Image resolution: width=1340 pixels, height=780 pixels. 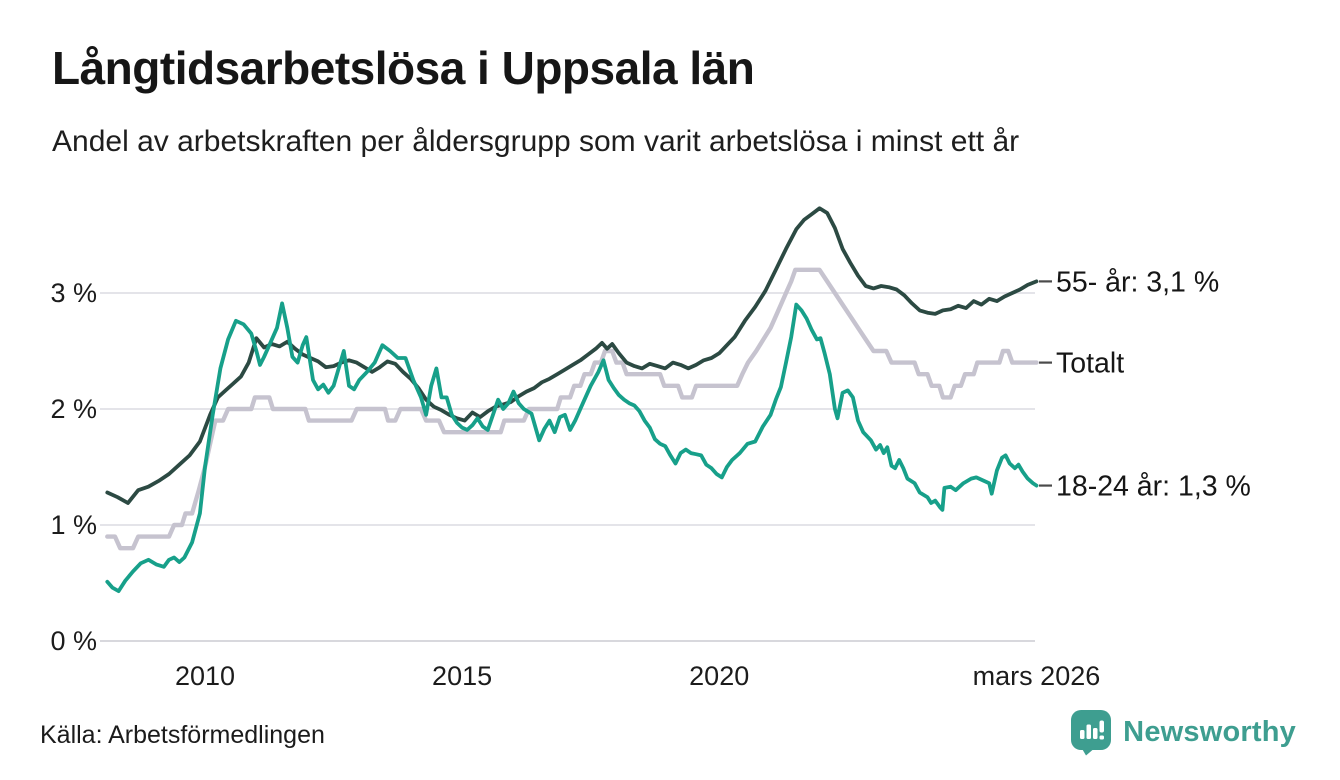 I want to click on y-tick-label: 3 %, so click(x=73, y=293).